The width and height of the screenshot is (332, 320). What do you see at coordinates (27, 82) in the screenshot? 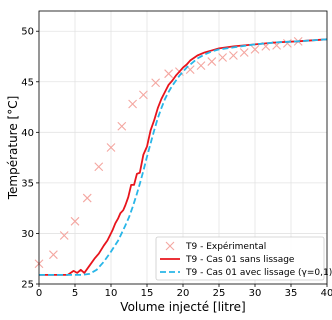
I see `y-tick-label: 45` at bounding box center [27, 82].